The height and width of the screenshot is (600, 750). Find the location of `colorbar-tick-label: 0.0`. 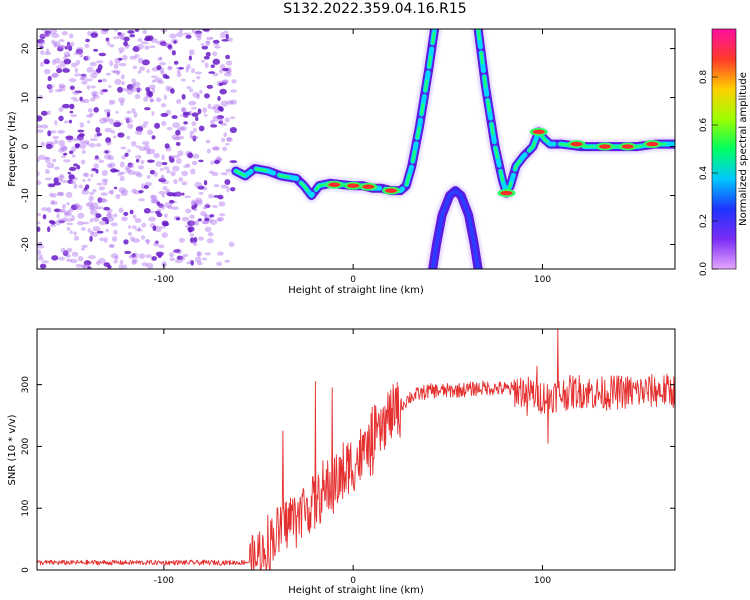

colorbar-tick-label: 0.0 is located at coordinates (704, 269).